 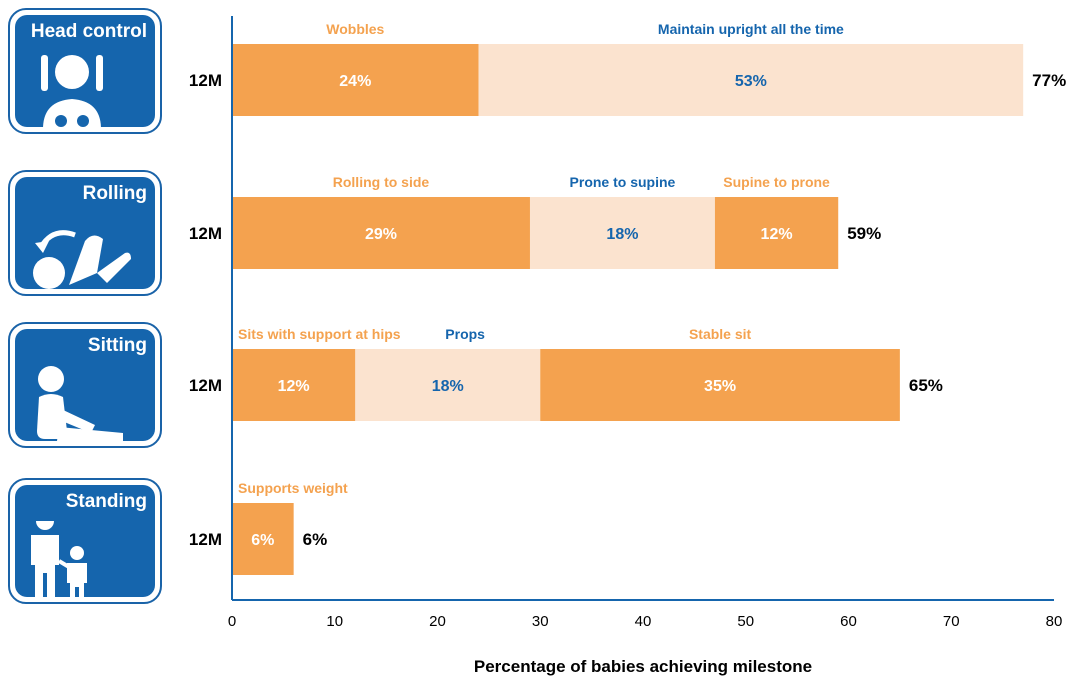 I want to click on panel-title-sitting: Sitting, so click(x=117, y=345).